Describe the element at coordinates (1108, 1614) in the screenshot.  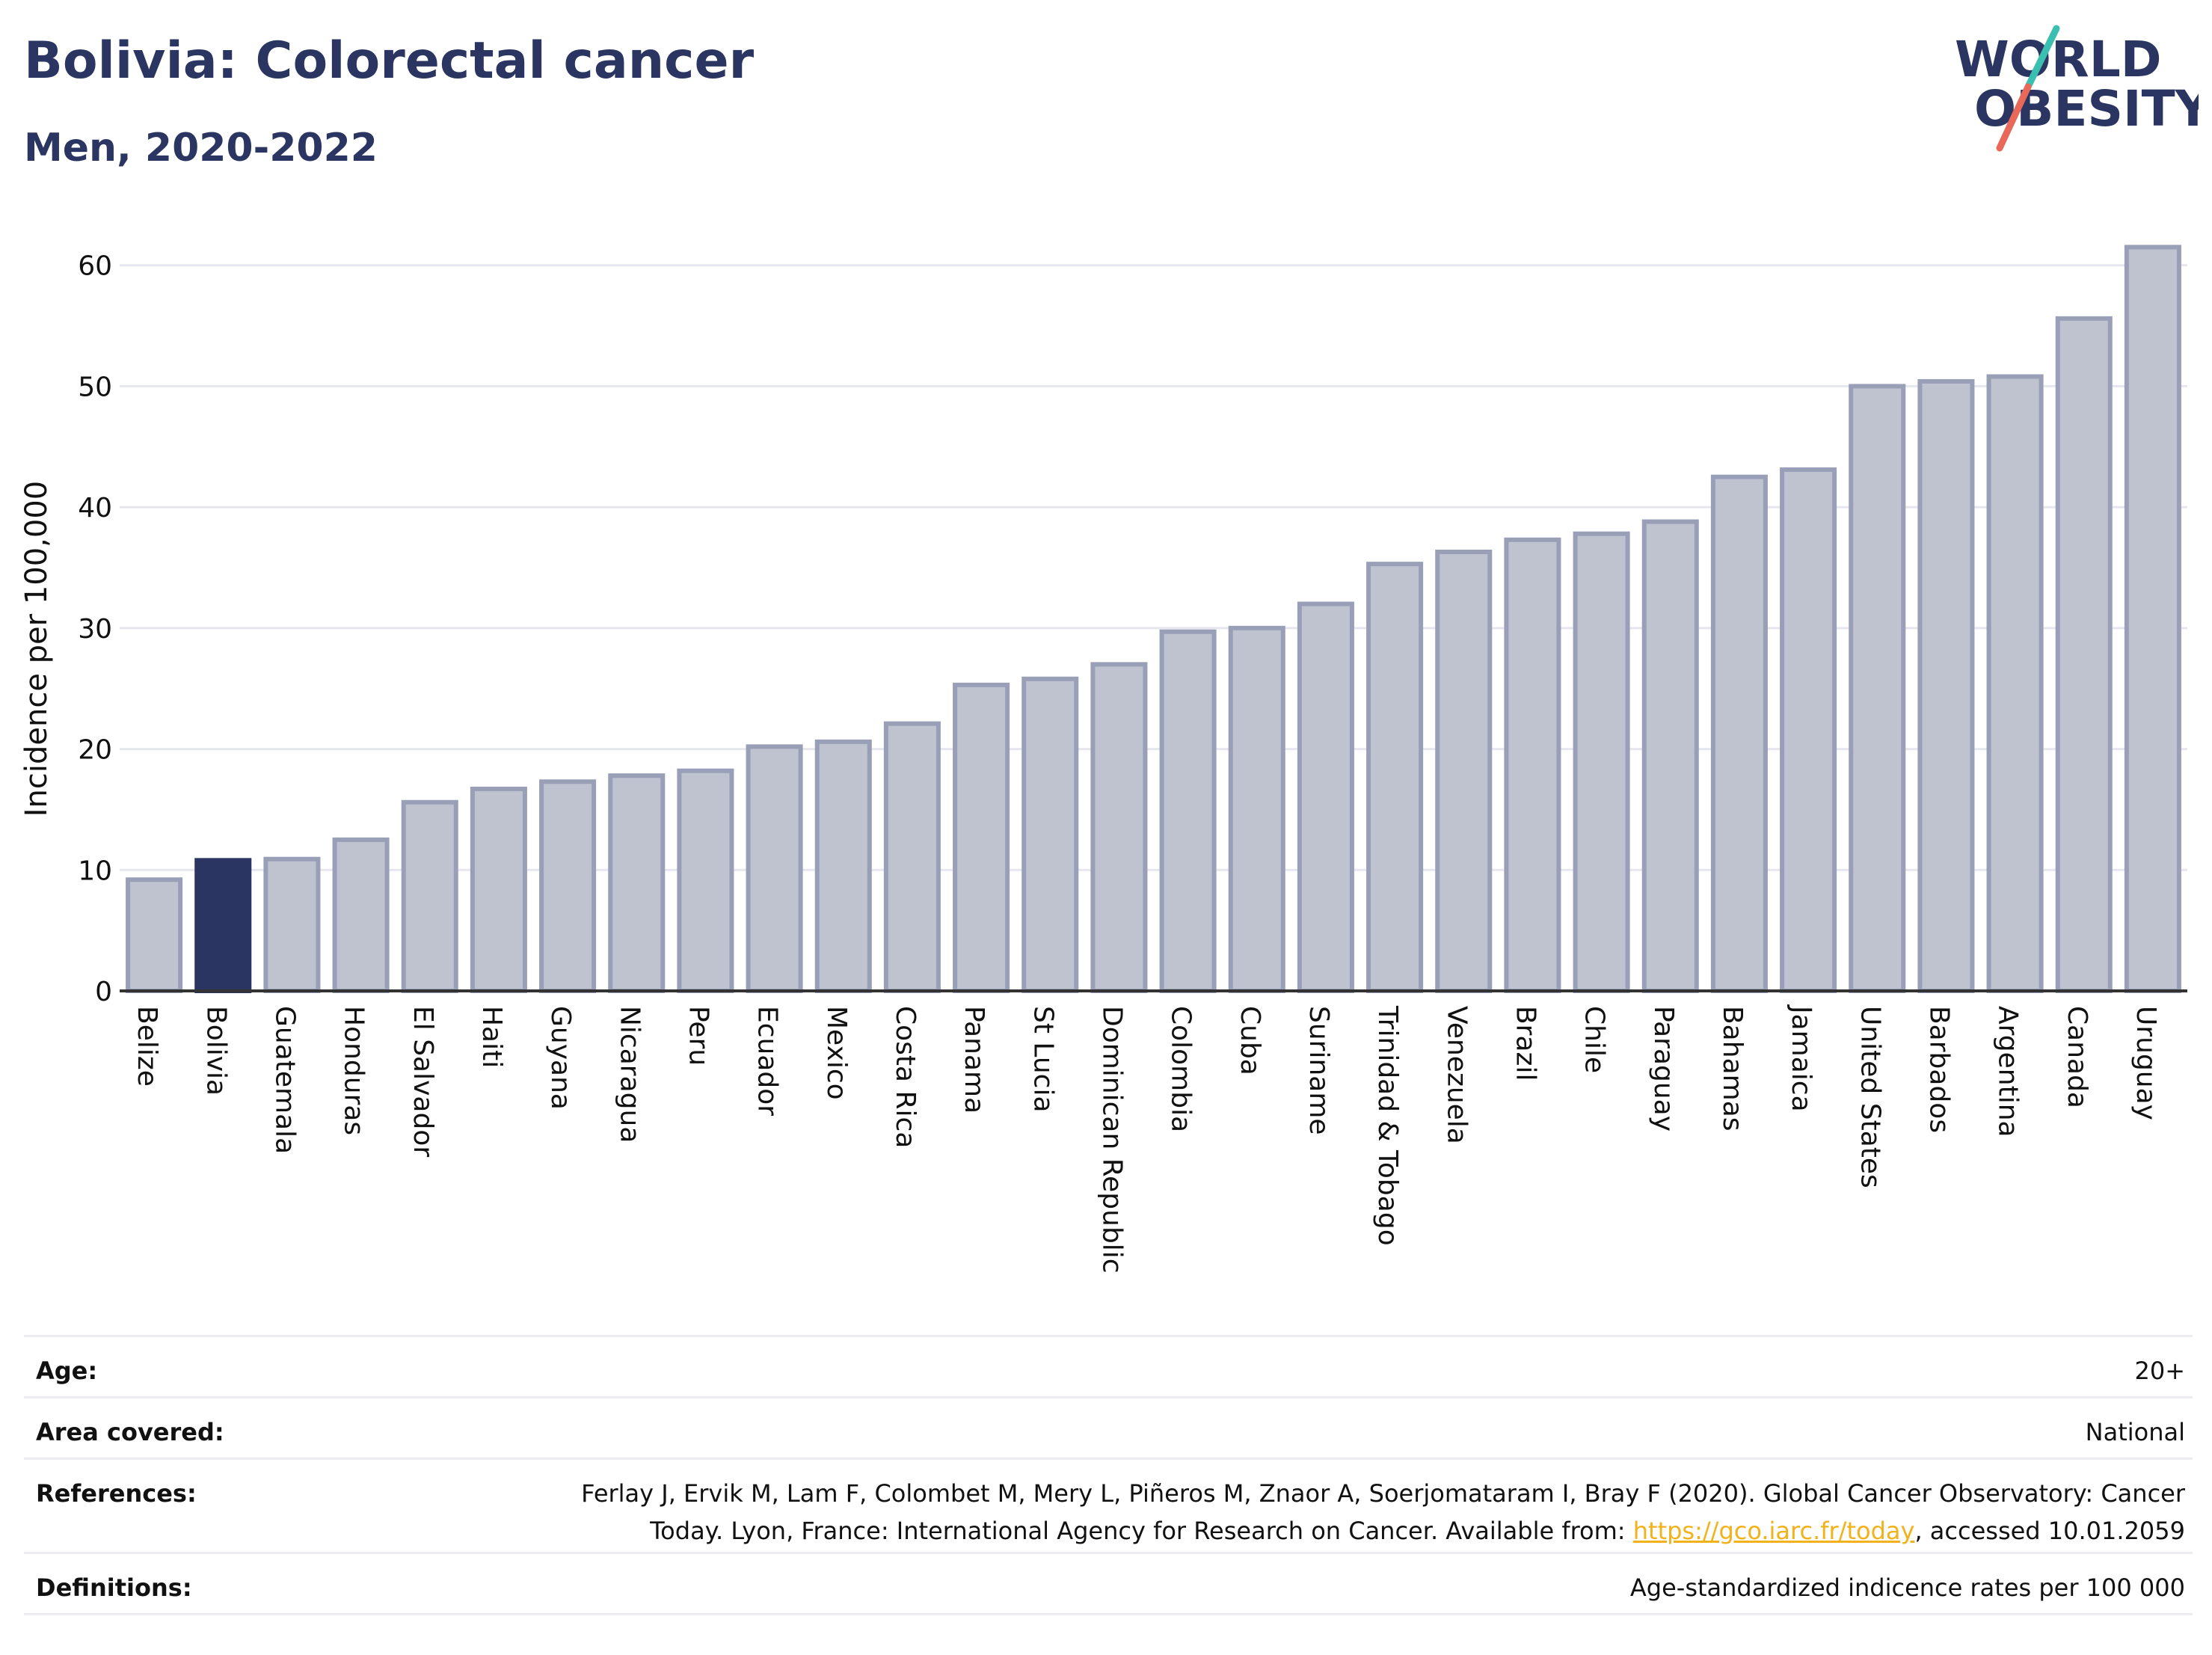
I see `info-bottom-rule` at that location.